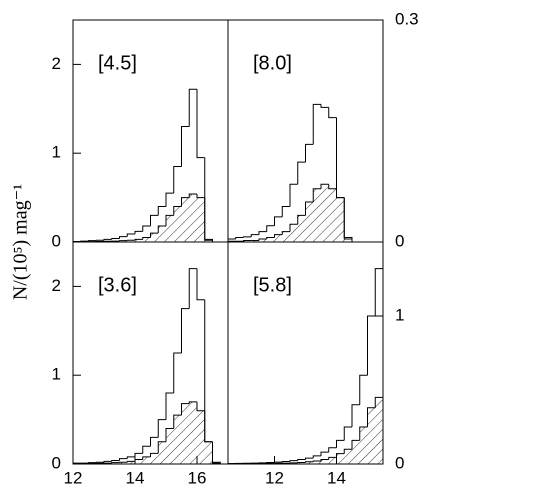  What do you see at coordinates (272, 63) in the screenshot?
I see `panel-title: [8.0]` at bounding box center [272, 63].